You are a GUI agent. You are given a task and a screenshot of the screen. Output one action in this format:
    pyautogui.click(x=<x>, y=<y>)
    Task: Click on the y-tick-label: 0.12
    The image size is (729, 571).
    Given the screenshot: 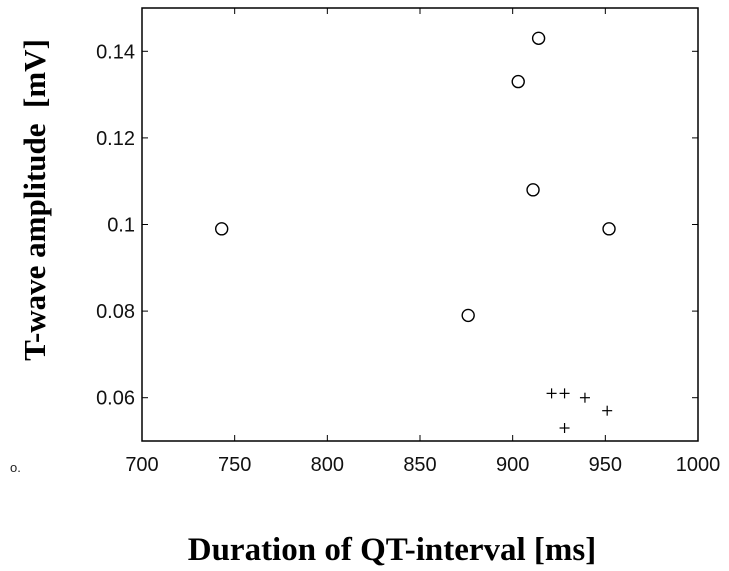 What is the action you would take?
    pyautogui.click(x=115, y=139)
    